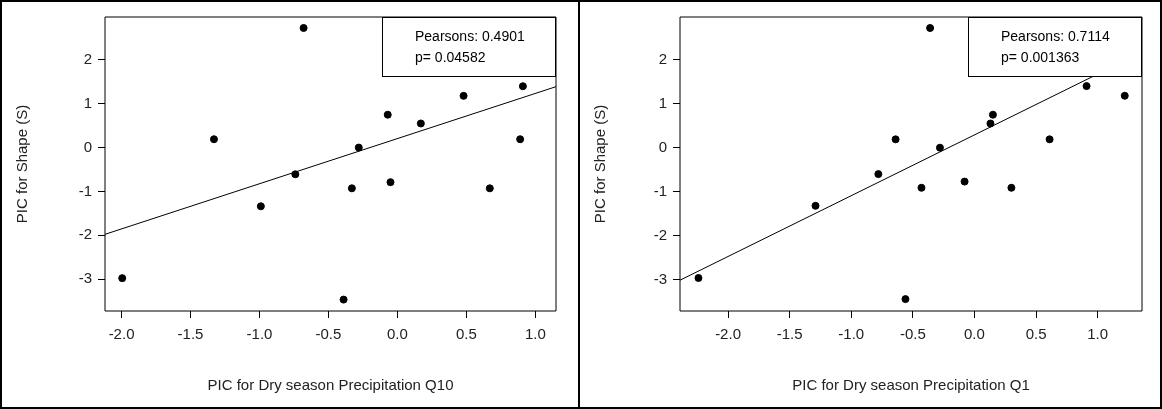 This screenshot has width=1162, height=409. What do you see at coordinates (330, 385) in the screenshot?
I see `x-axis-title: PIC for Dry season Precipitation Q10` at bounding box center [330, 385].